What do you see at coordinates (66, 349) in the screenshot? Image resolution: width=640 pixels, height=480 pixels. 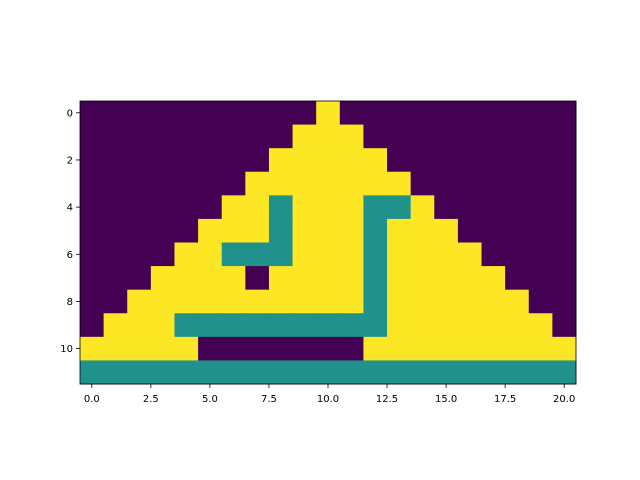 I see `y-tick-label: 10` at bounding box center [66, 349].